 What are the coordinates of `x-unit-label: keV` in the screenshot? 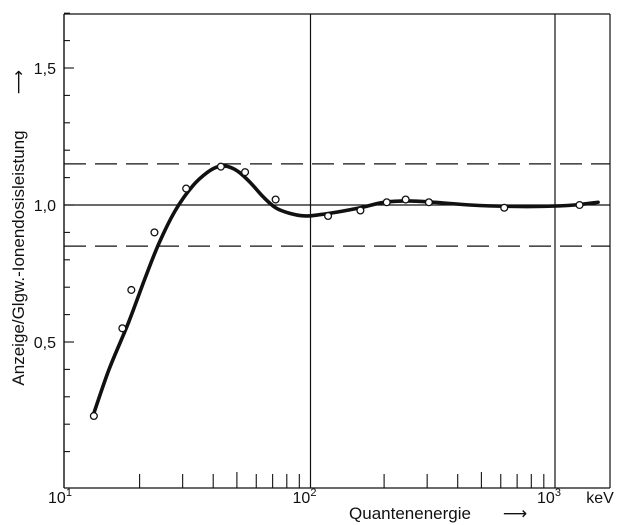 It's located at (600, 498).